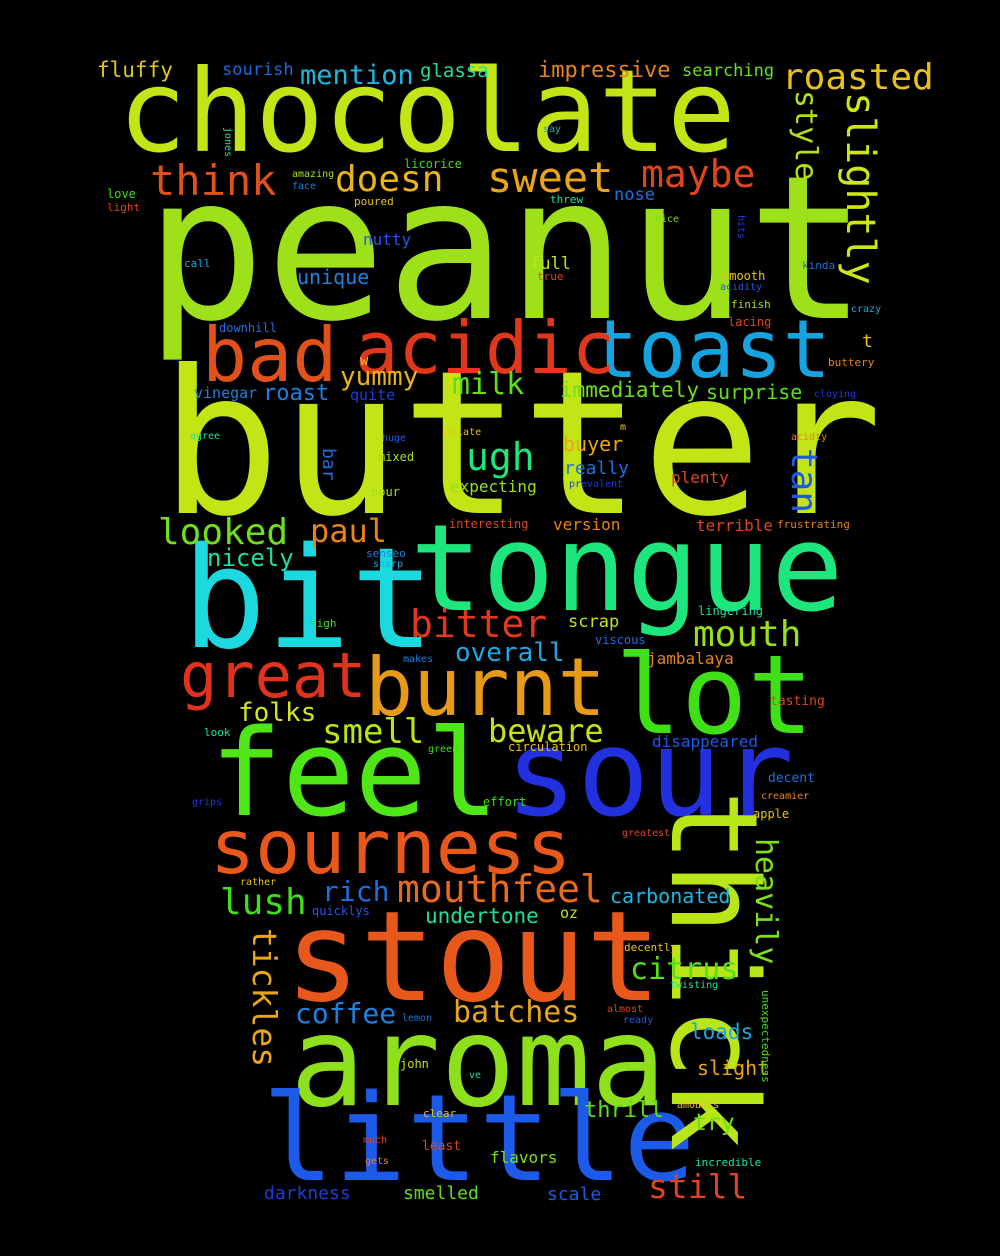 This screenshot has width=1000, height=1256. What do you see at coordinates (741, 287) in the screenshot?
I see `word-acidity: acidity` at bounding box center [741, 287].